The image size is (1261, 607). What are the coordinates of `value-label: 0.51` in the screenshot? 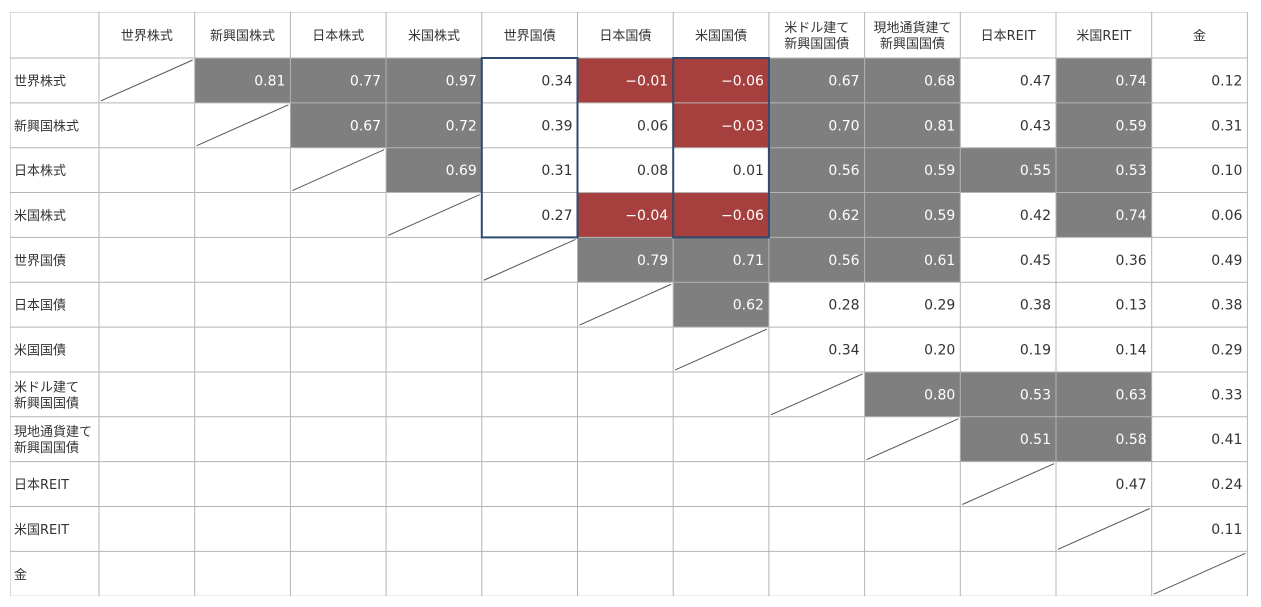 It's located at (1035, 440).